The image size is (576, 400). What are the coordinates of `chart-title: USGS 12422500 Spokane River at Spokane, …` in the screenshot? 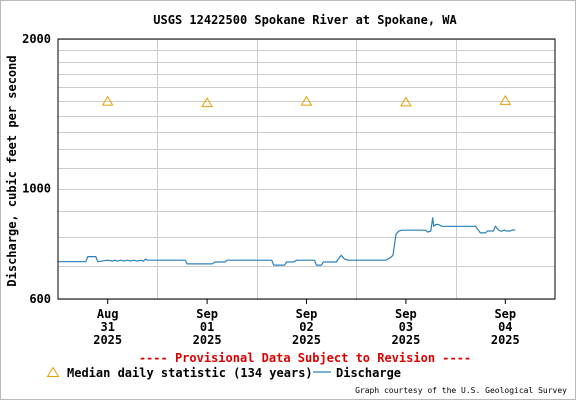 It's located at (305, 20).